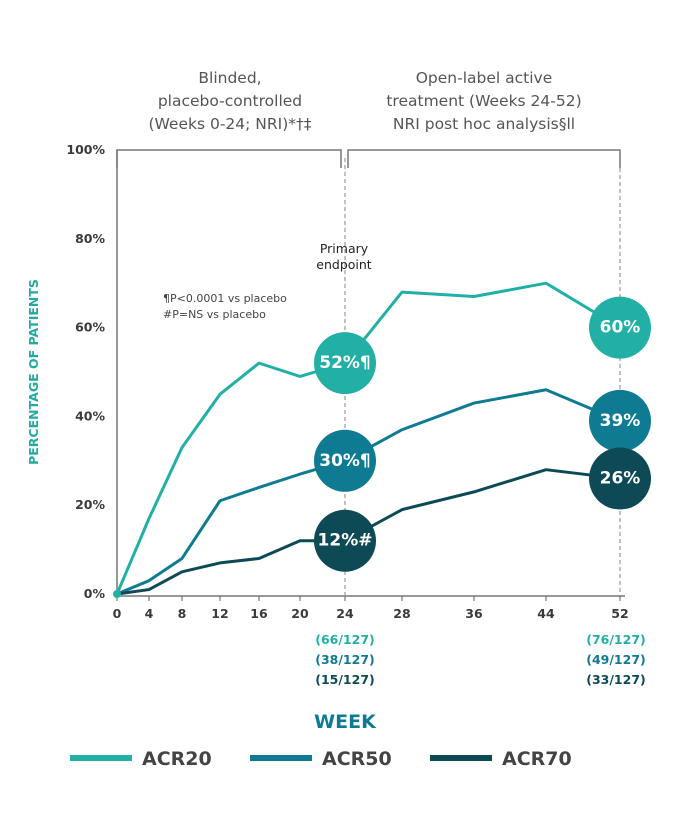 The image size is (682, 838). I want to click on bubble-acr20-week52, so click(620, 327).